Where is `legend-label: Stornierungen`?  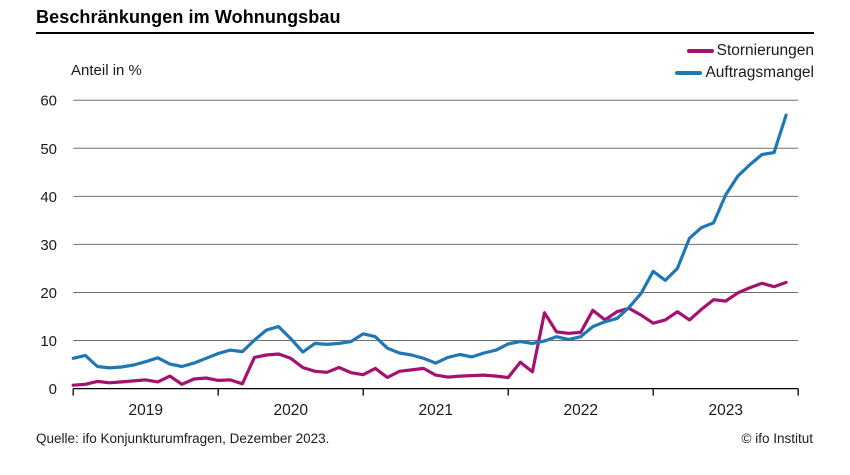 legend-label: Stornierungen is located at coordinates (765, 50).